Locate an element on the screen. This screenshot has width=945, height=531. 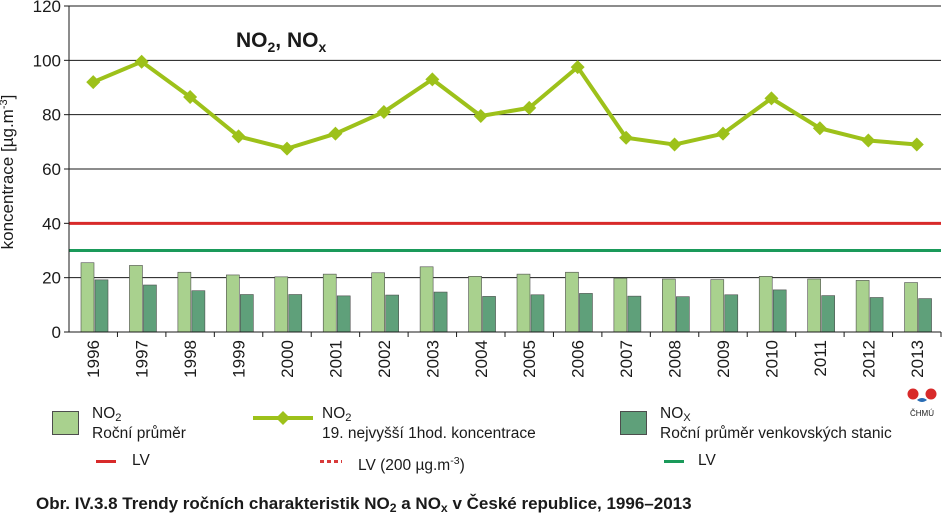
legend-lv-dotted-line is located at coordinates (331, 461).